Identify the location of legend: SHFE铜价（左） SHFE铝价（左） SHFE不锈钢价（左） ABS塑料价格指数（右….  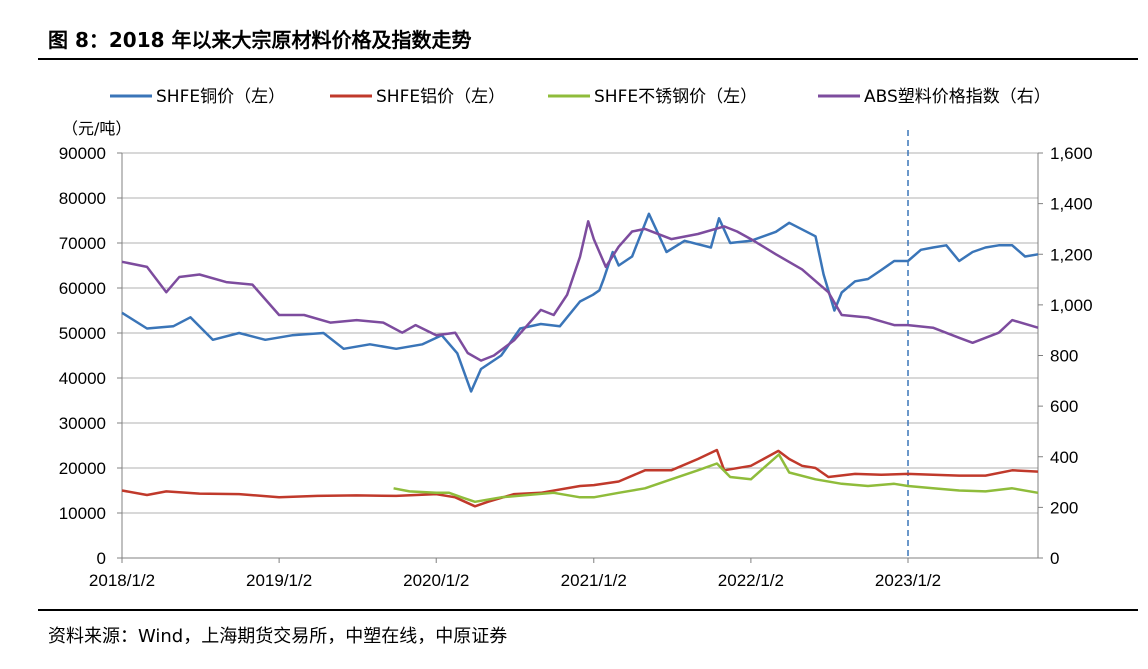
(580, 97).